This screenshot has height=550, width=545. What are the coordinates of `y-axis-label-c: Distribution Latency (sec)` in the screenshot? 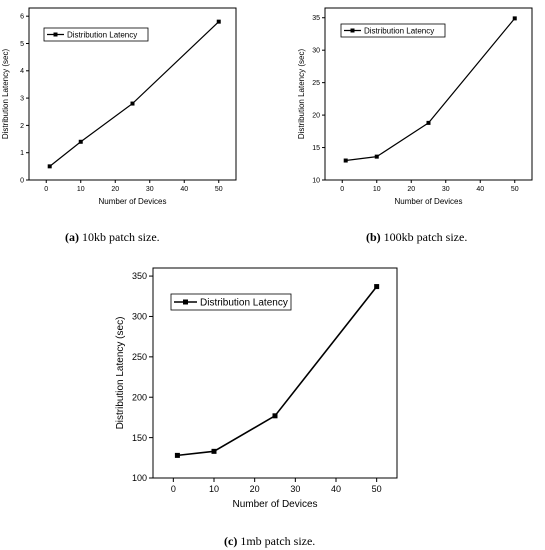 It's located at (120, 373).